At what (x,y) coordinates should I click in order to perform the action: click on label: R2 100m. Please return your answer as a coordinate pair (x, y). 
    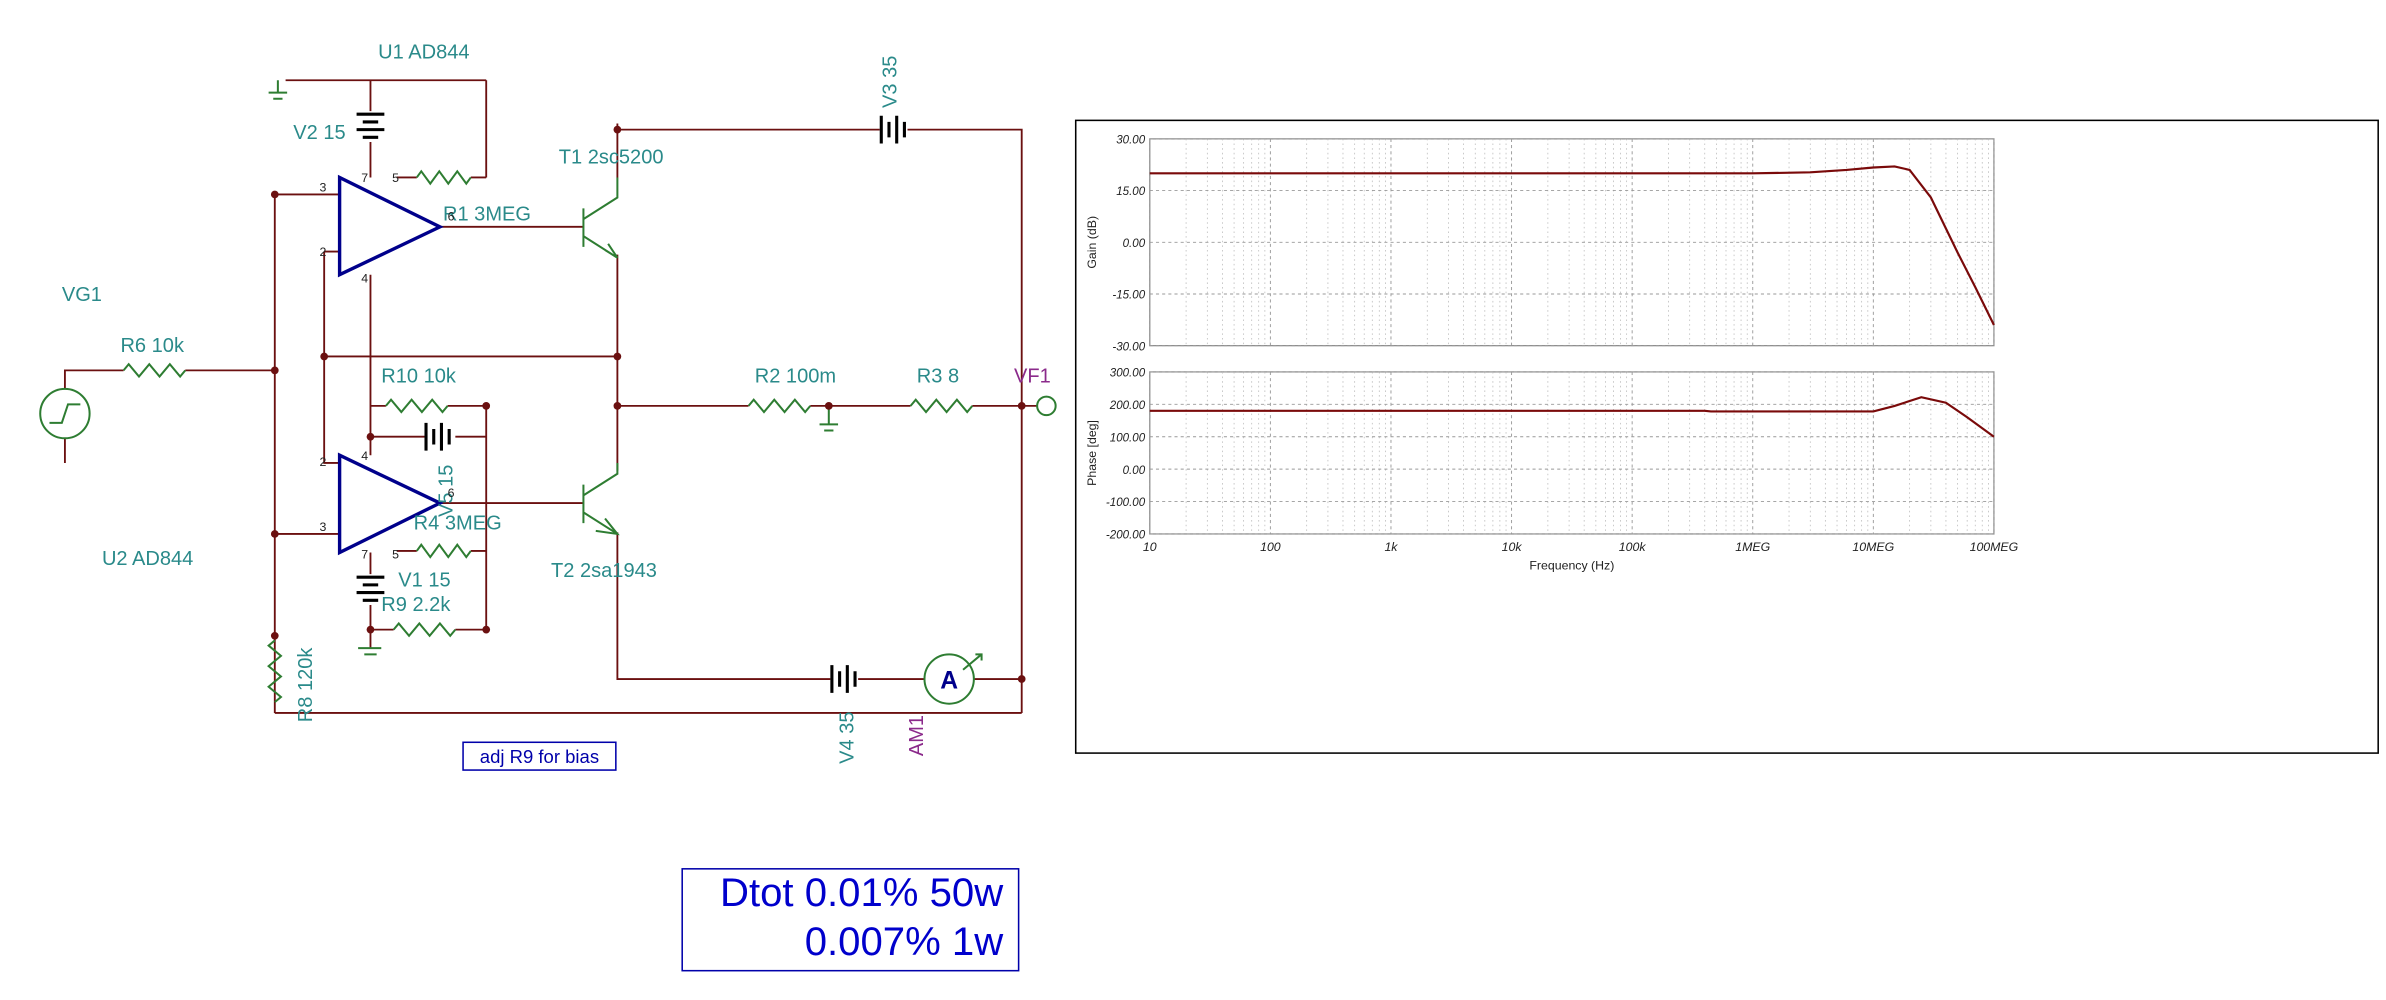
    Looking at the image, I should click on (795, 377).